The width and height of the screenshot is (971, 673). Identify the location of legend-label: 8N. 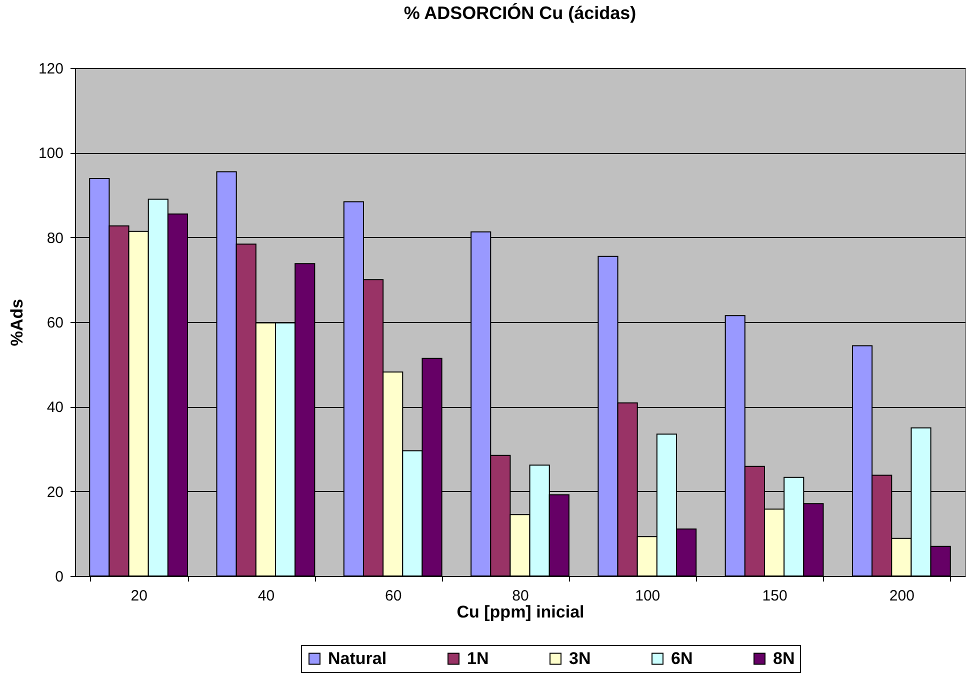
(784, 658).